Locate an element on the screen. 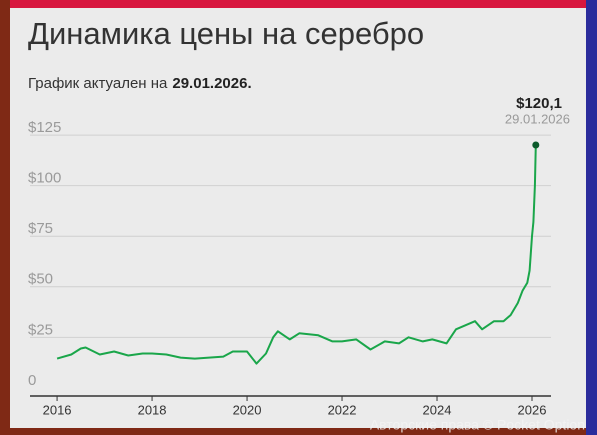  x-tick-label: 2016 is located at coordinates (57, 409).